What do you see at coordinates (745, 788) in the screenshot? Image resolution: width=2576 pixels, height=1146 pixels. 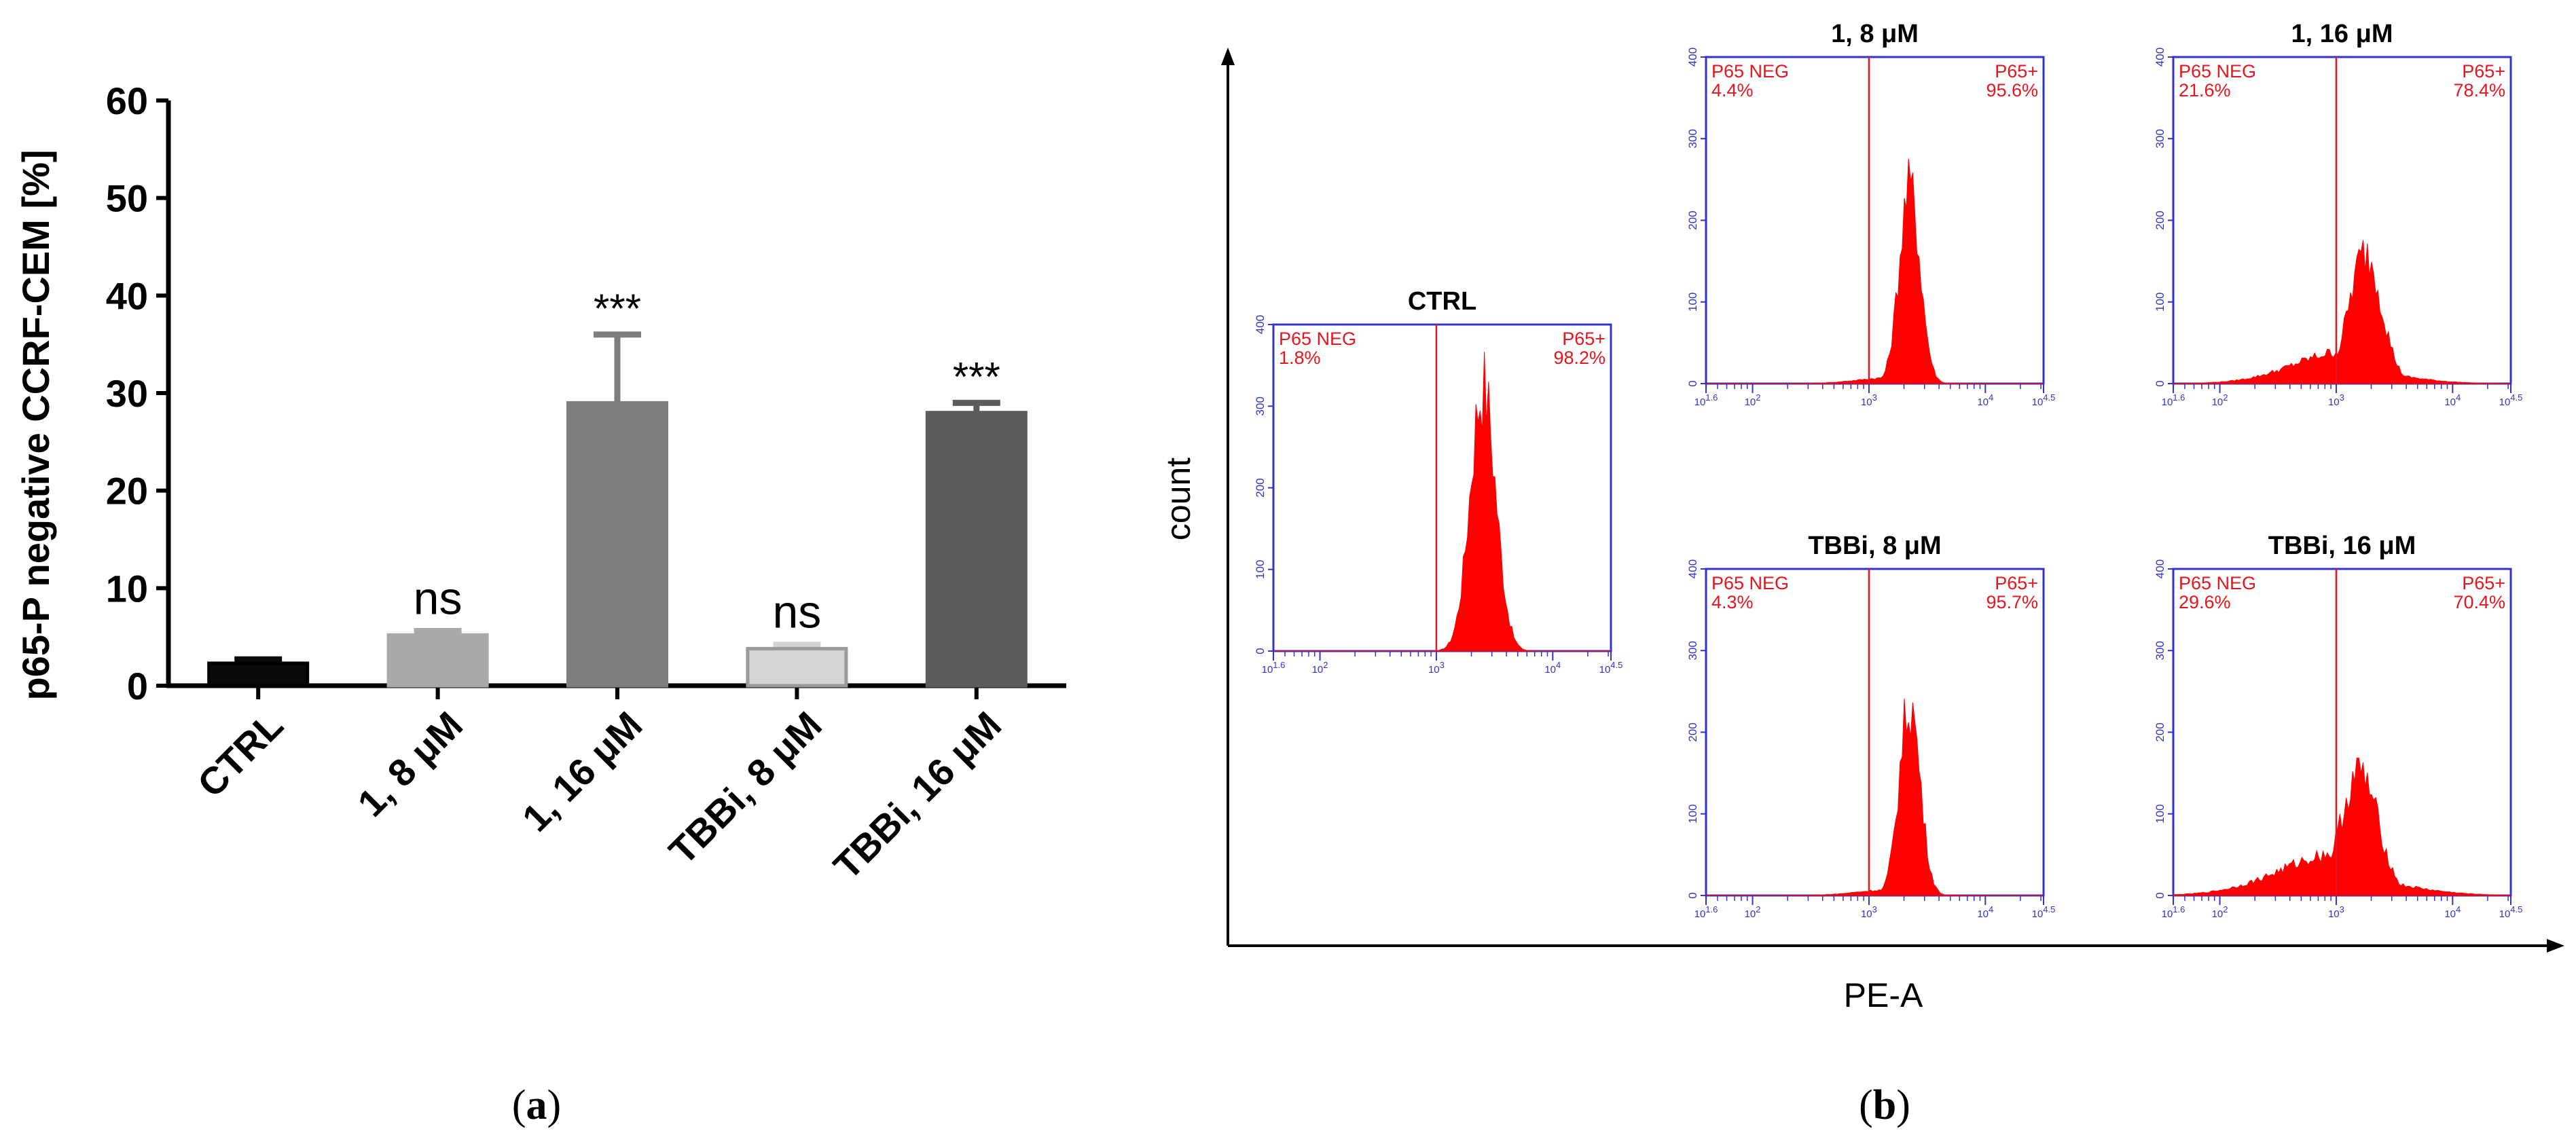 I see `x-tick-label: TBBi, 8 μM` at bounding box center [745, 788].